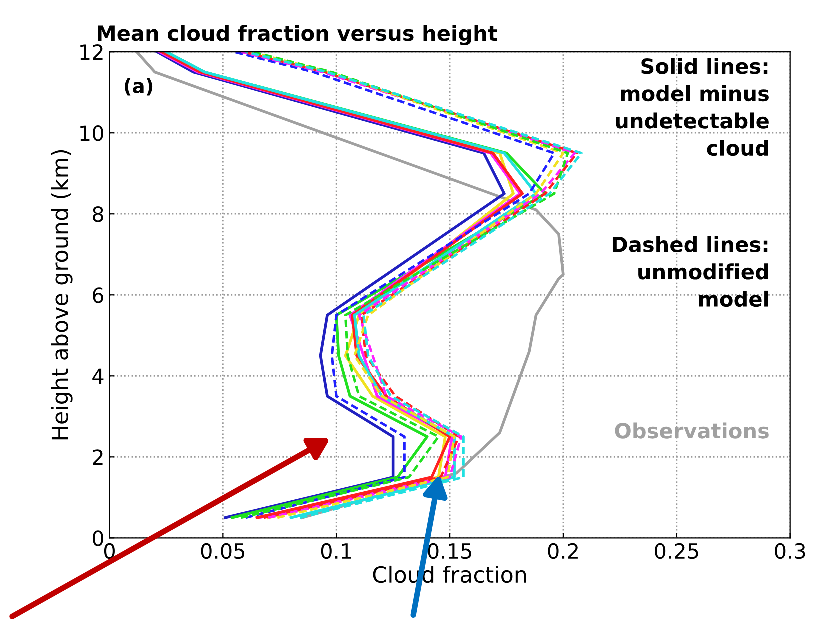  Describe the element at coordinates (690, 272) in the screenshot. I see `annotation: Dashed lines: unmodified model` at that location.